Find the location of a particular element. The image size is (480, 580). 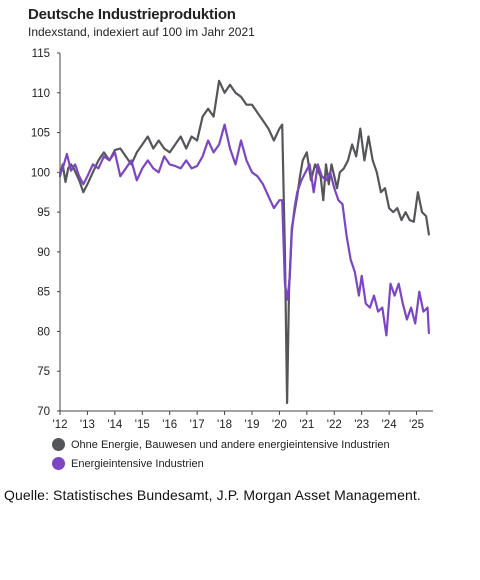

x-tick-label: '23 is located at coordinates (361, 425).